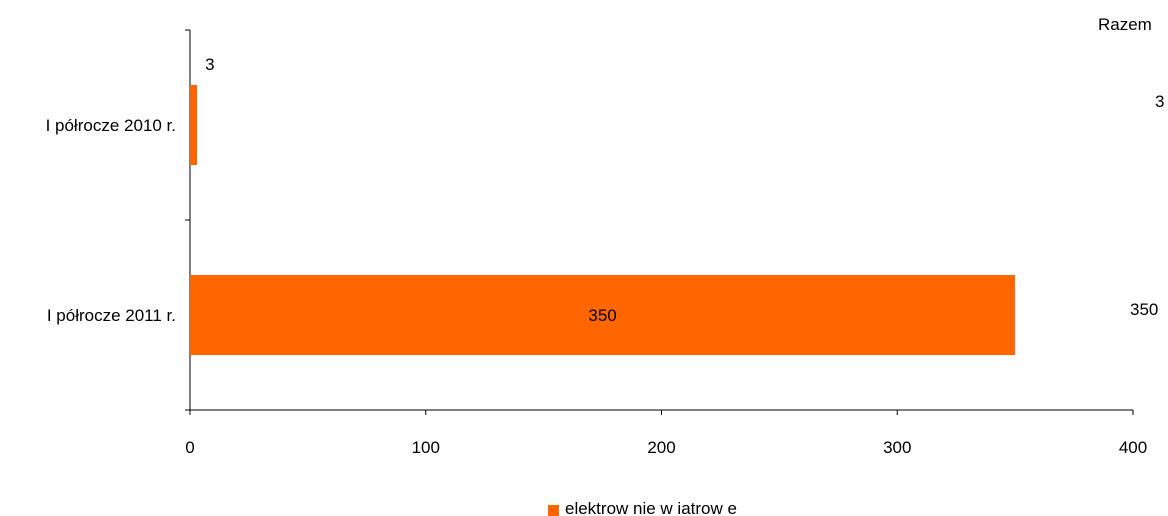  Describe the element at coordinates (111, 315) in the screenshot. I see `category-label: I półrocze 2011 r.` at that location.